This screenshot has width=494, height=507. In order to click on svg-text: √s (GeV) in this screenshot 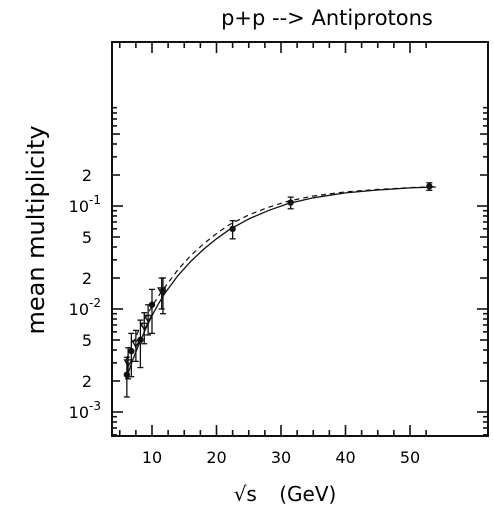, I will do `click(285, 494)`.